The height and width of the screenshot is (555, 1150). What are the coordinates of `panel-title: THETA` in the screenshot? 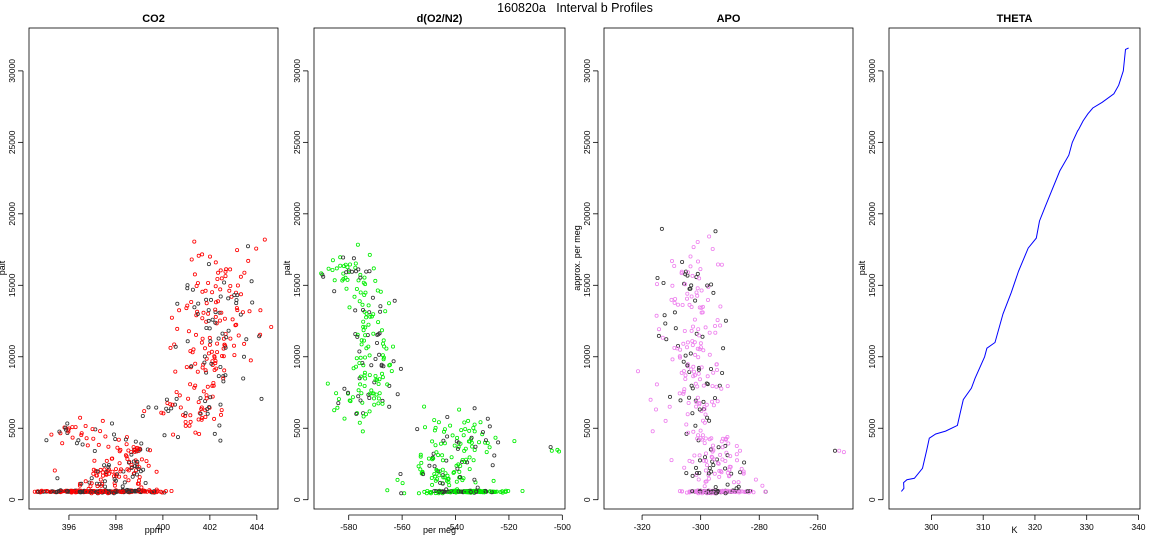 It's located at (1015, 19).